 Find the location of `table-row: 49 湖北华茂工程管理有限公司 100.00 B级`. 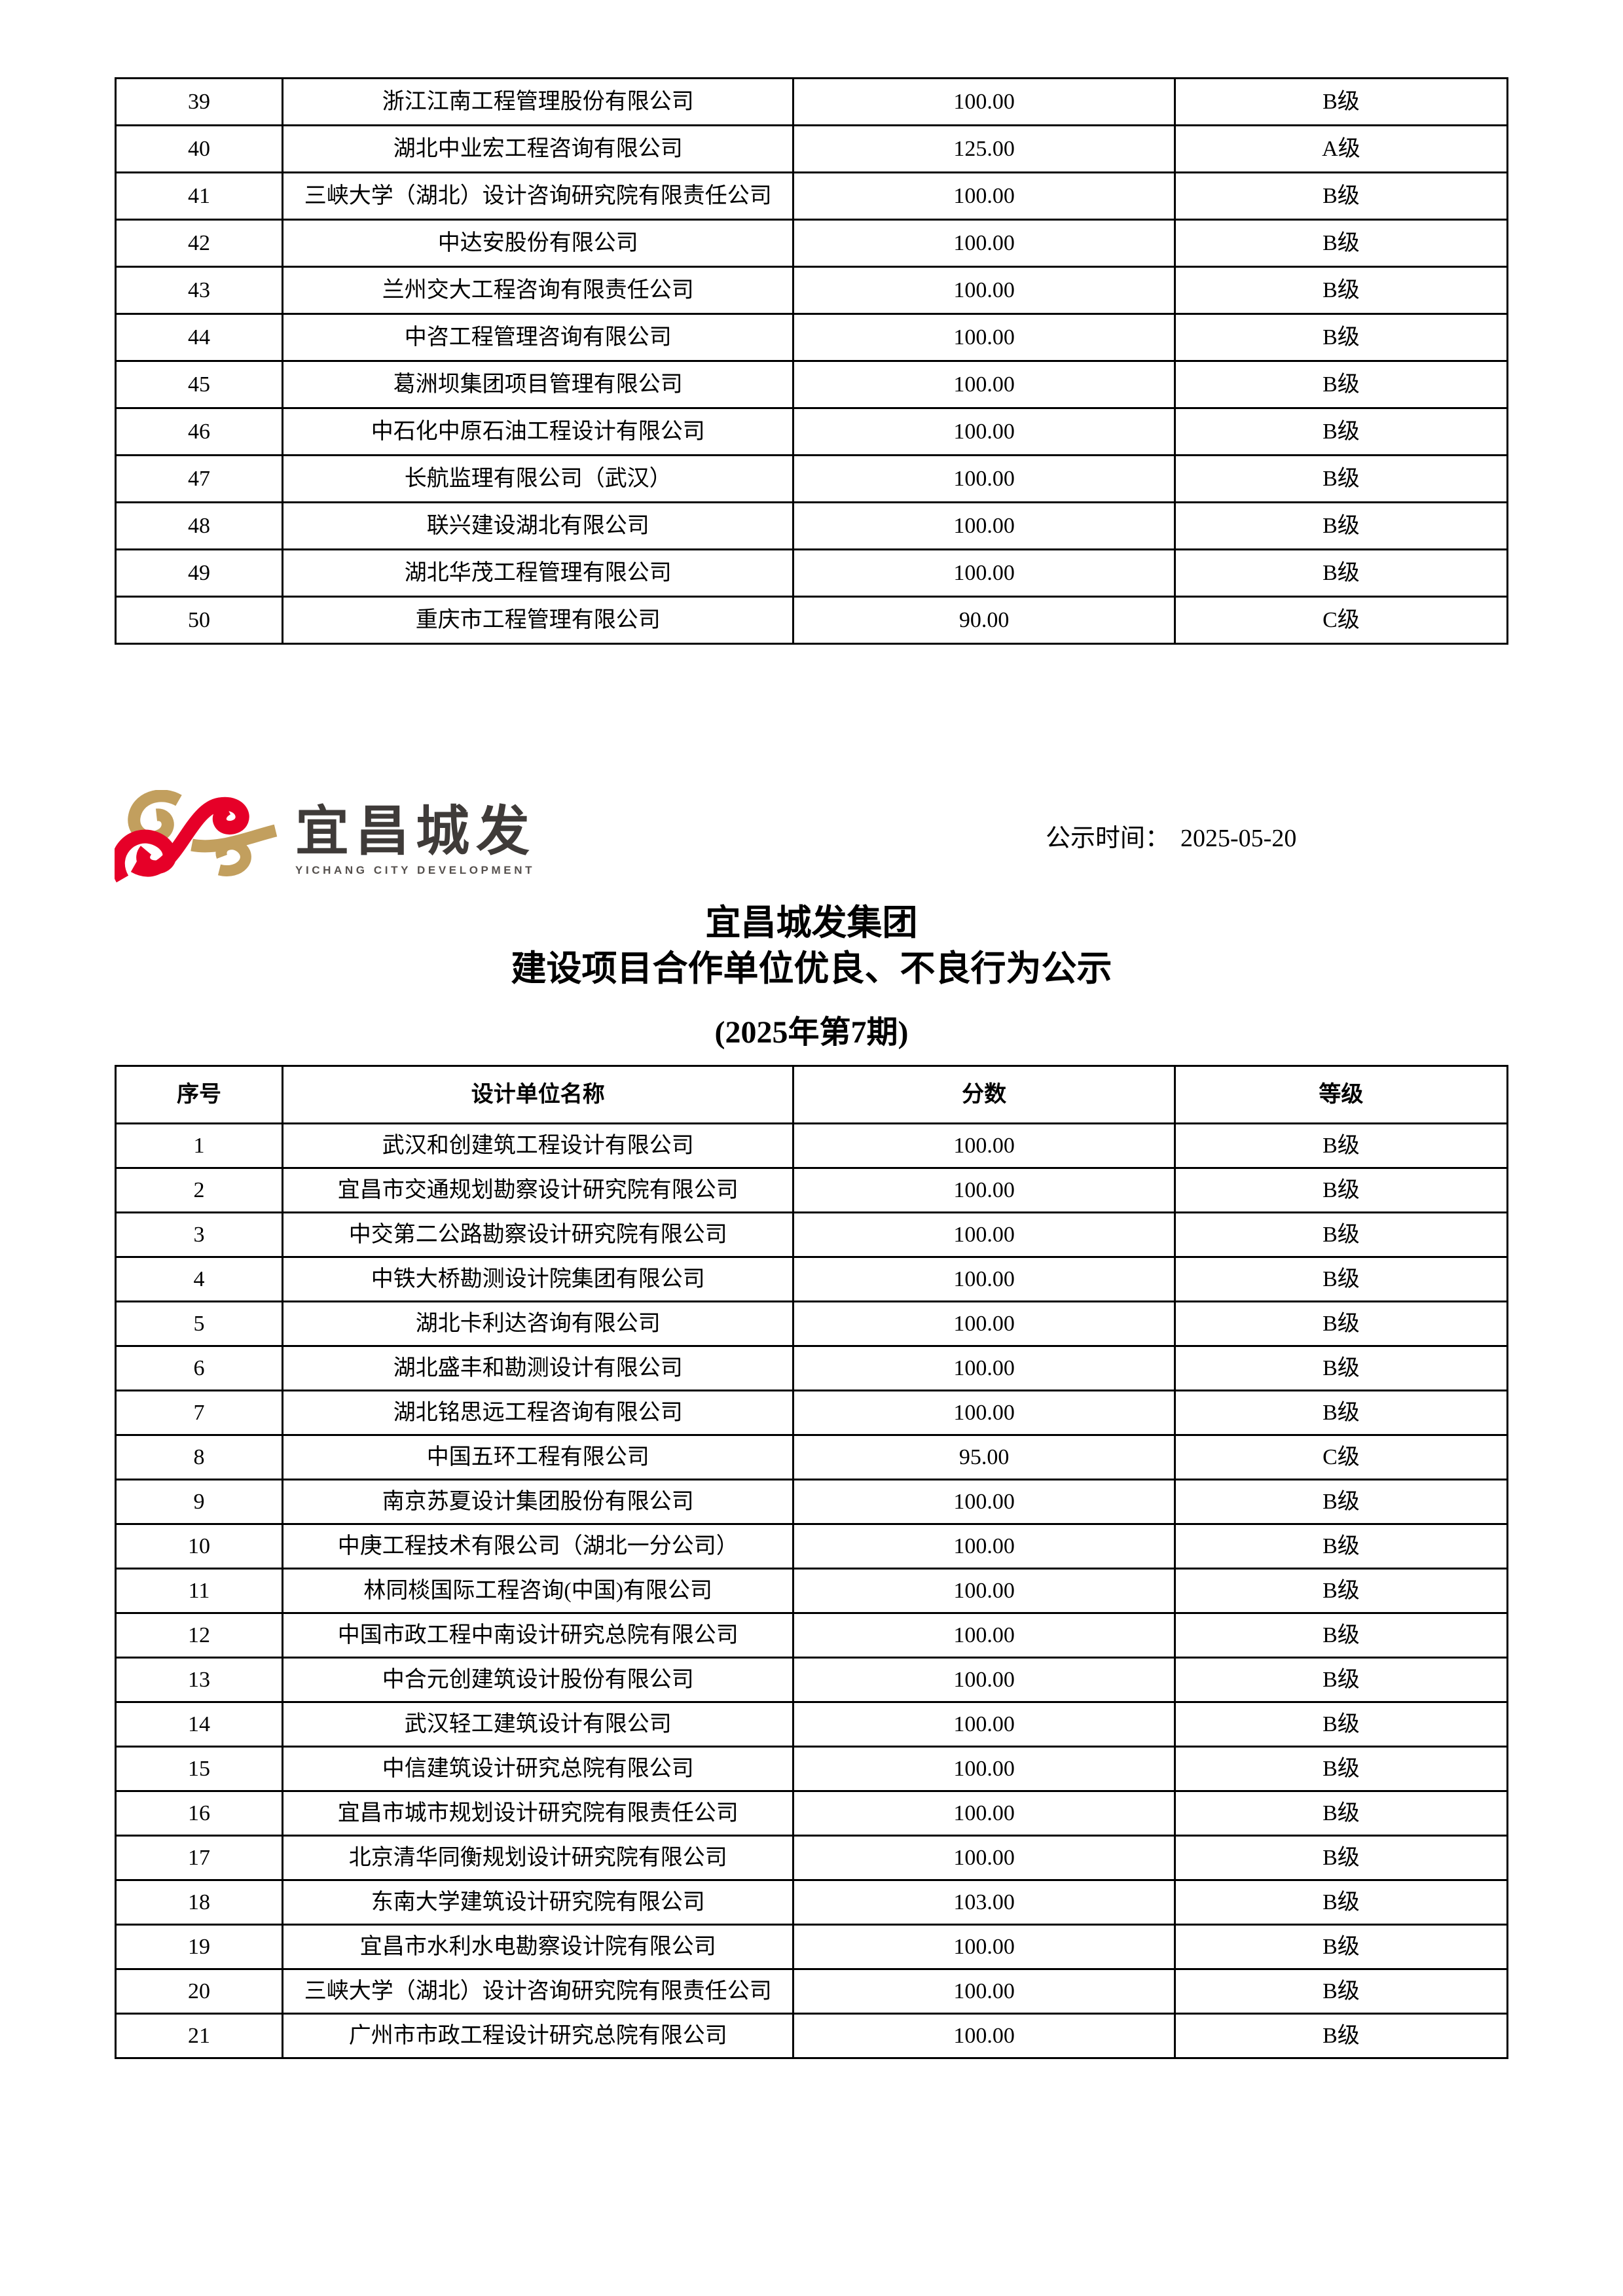

table-row: 49 湖北华茂工程管理有限公司 100.00 B级 is located at coordinates (811, 573).